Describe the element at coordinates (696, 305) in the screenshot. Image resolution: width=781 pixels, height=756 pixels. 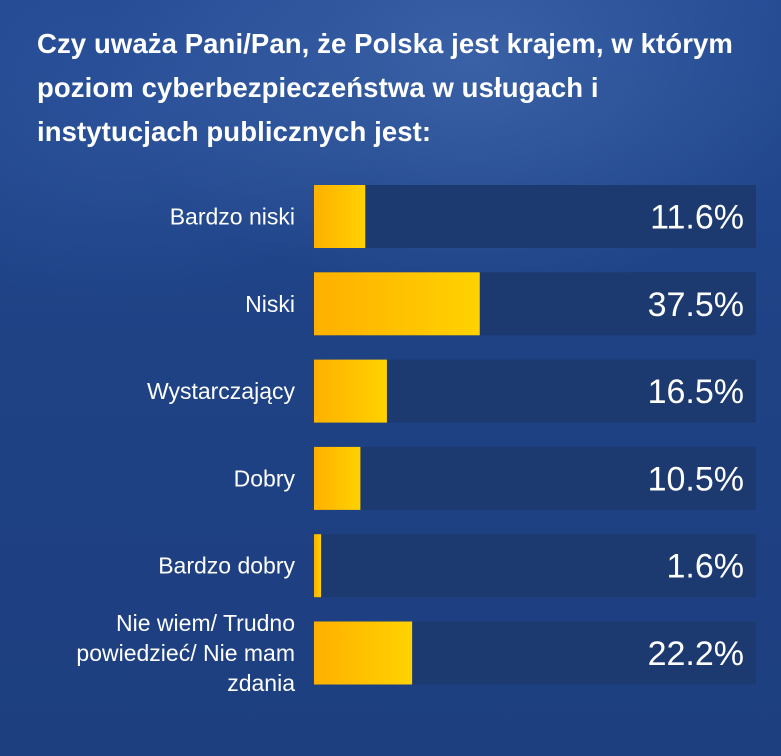
I see `value-label: 37.5%` at that location.